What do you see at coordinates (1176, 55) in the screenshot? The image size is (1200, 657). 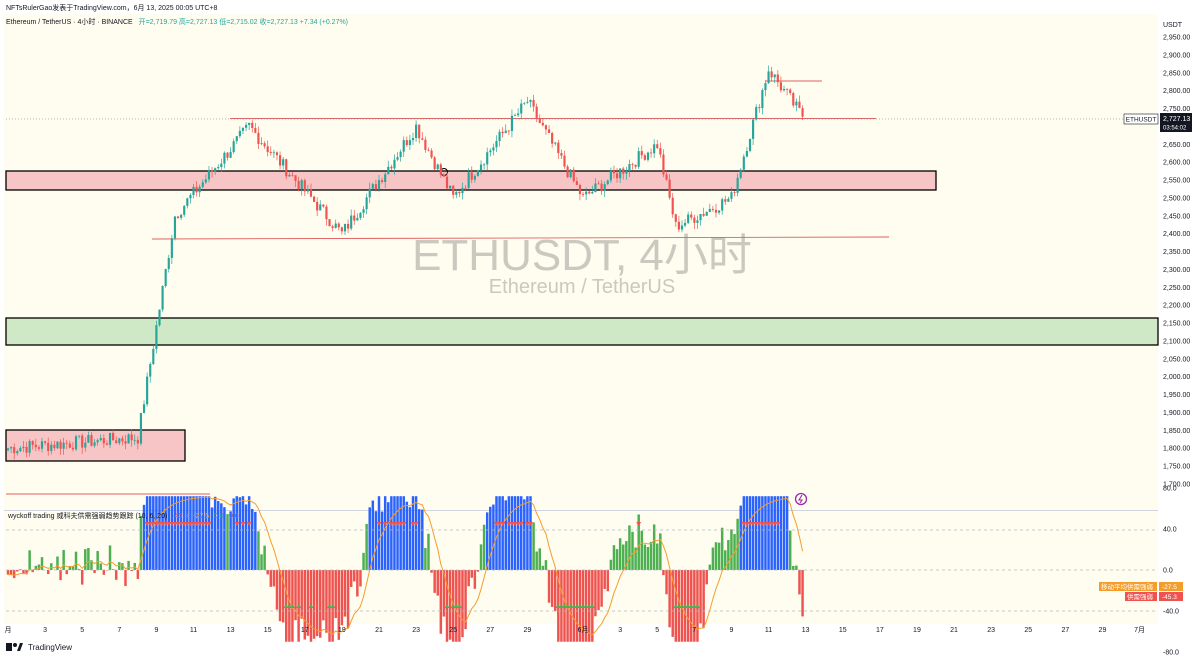 I see `price-tick-label: 2,900.00` at bounding box center [1176, 55].